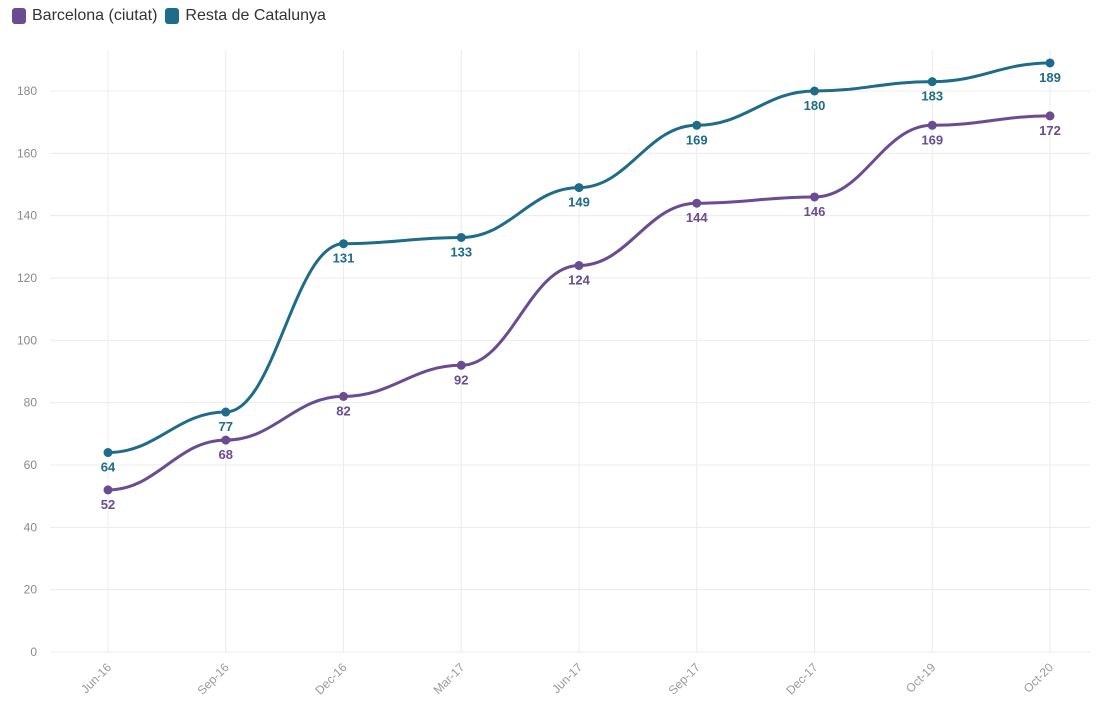  What do you see at coordinates (27, 91) in the screenshot?
I see `y-tick-label: 180` at bounding box center [27, 91].